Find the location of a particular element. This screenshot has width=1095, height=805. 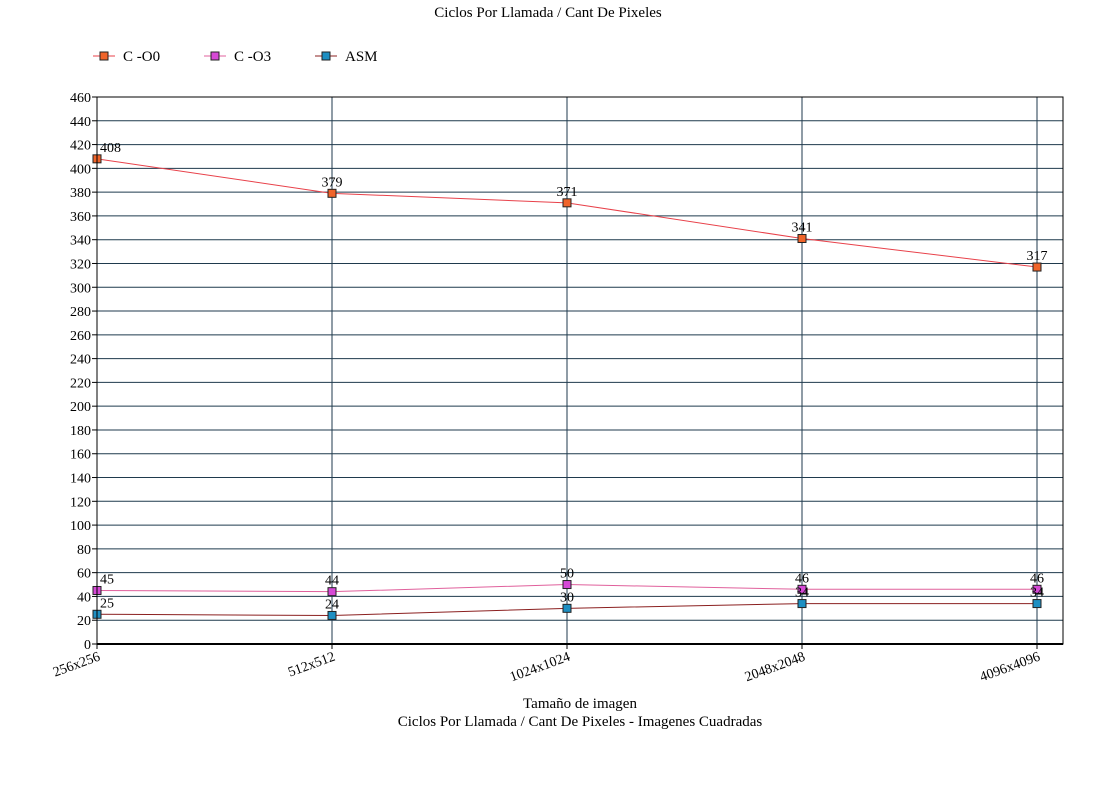

x-tick-label: 256x256 is located at coordinates (76, 665).